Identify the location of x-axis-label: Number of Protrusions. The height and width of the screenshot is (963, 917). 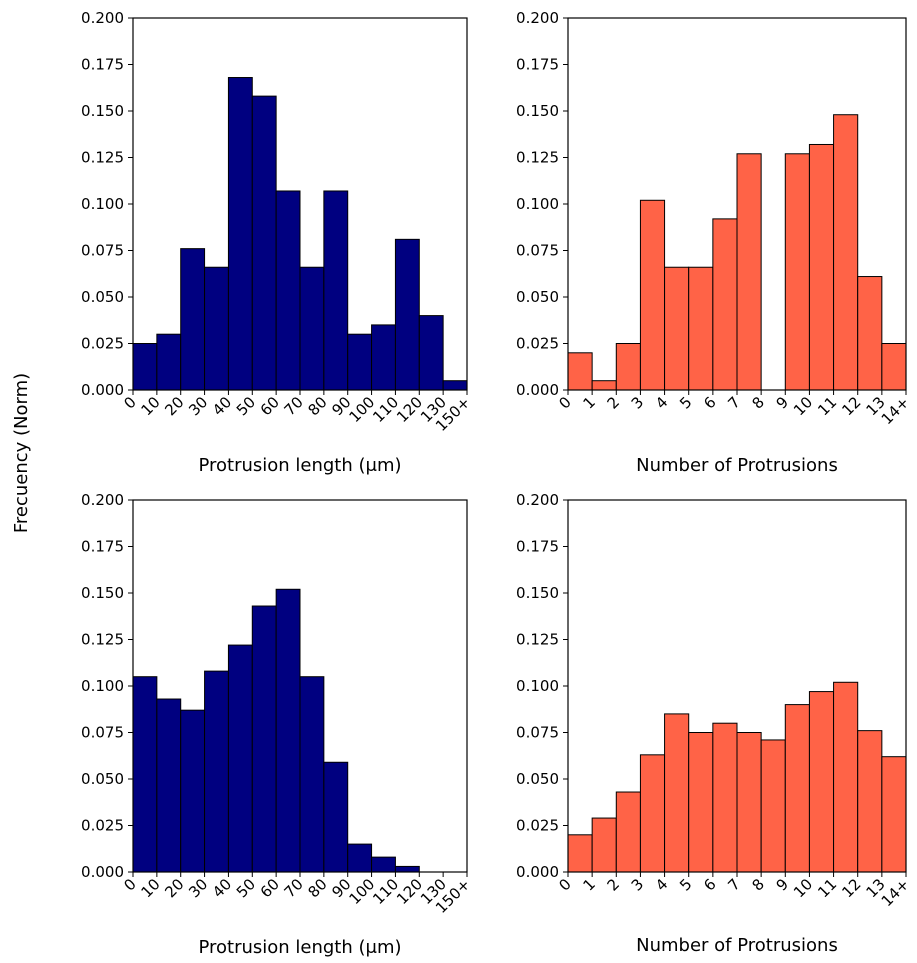
(737, 465).